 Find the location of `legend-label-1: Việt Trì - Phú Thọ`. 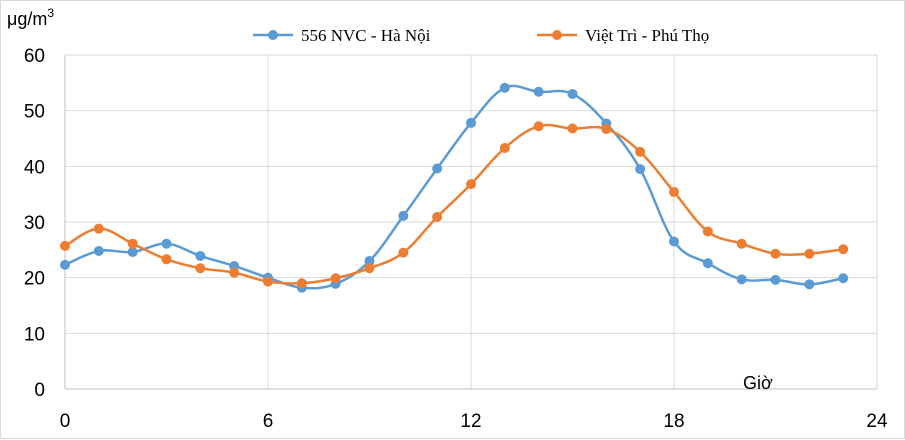

legend-label-1: Việt Trì - Phú Thọ is located at coordinates (647, 35).